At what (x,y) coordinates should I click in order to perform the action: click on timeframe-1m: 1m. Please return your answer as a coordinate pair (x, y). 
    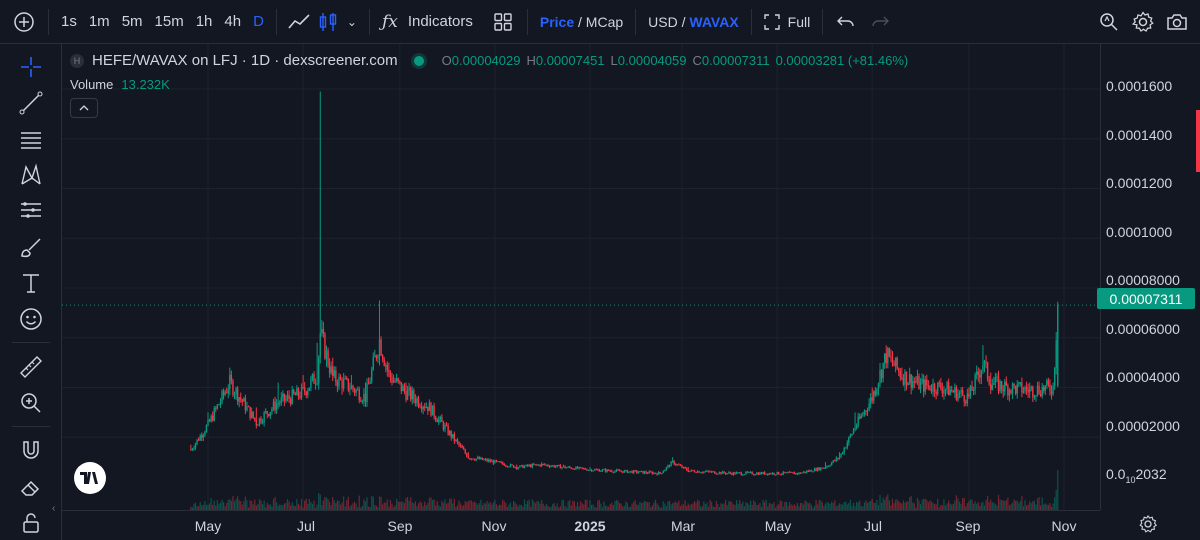
    Looking at the image, I should click on (99, 21).